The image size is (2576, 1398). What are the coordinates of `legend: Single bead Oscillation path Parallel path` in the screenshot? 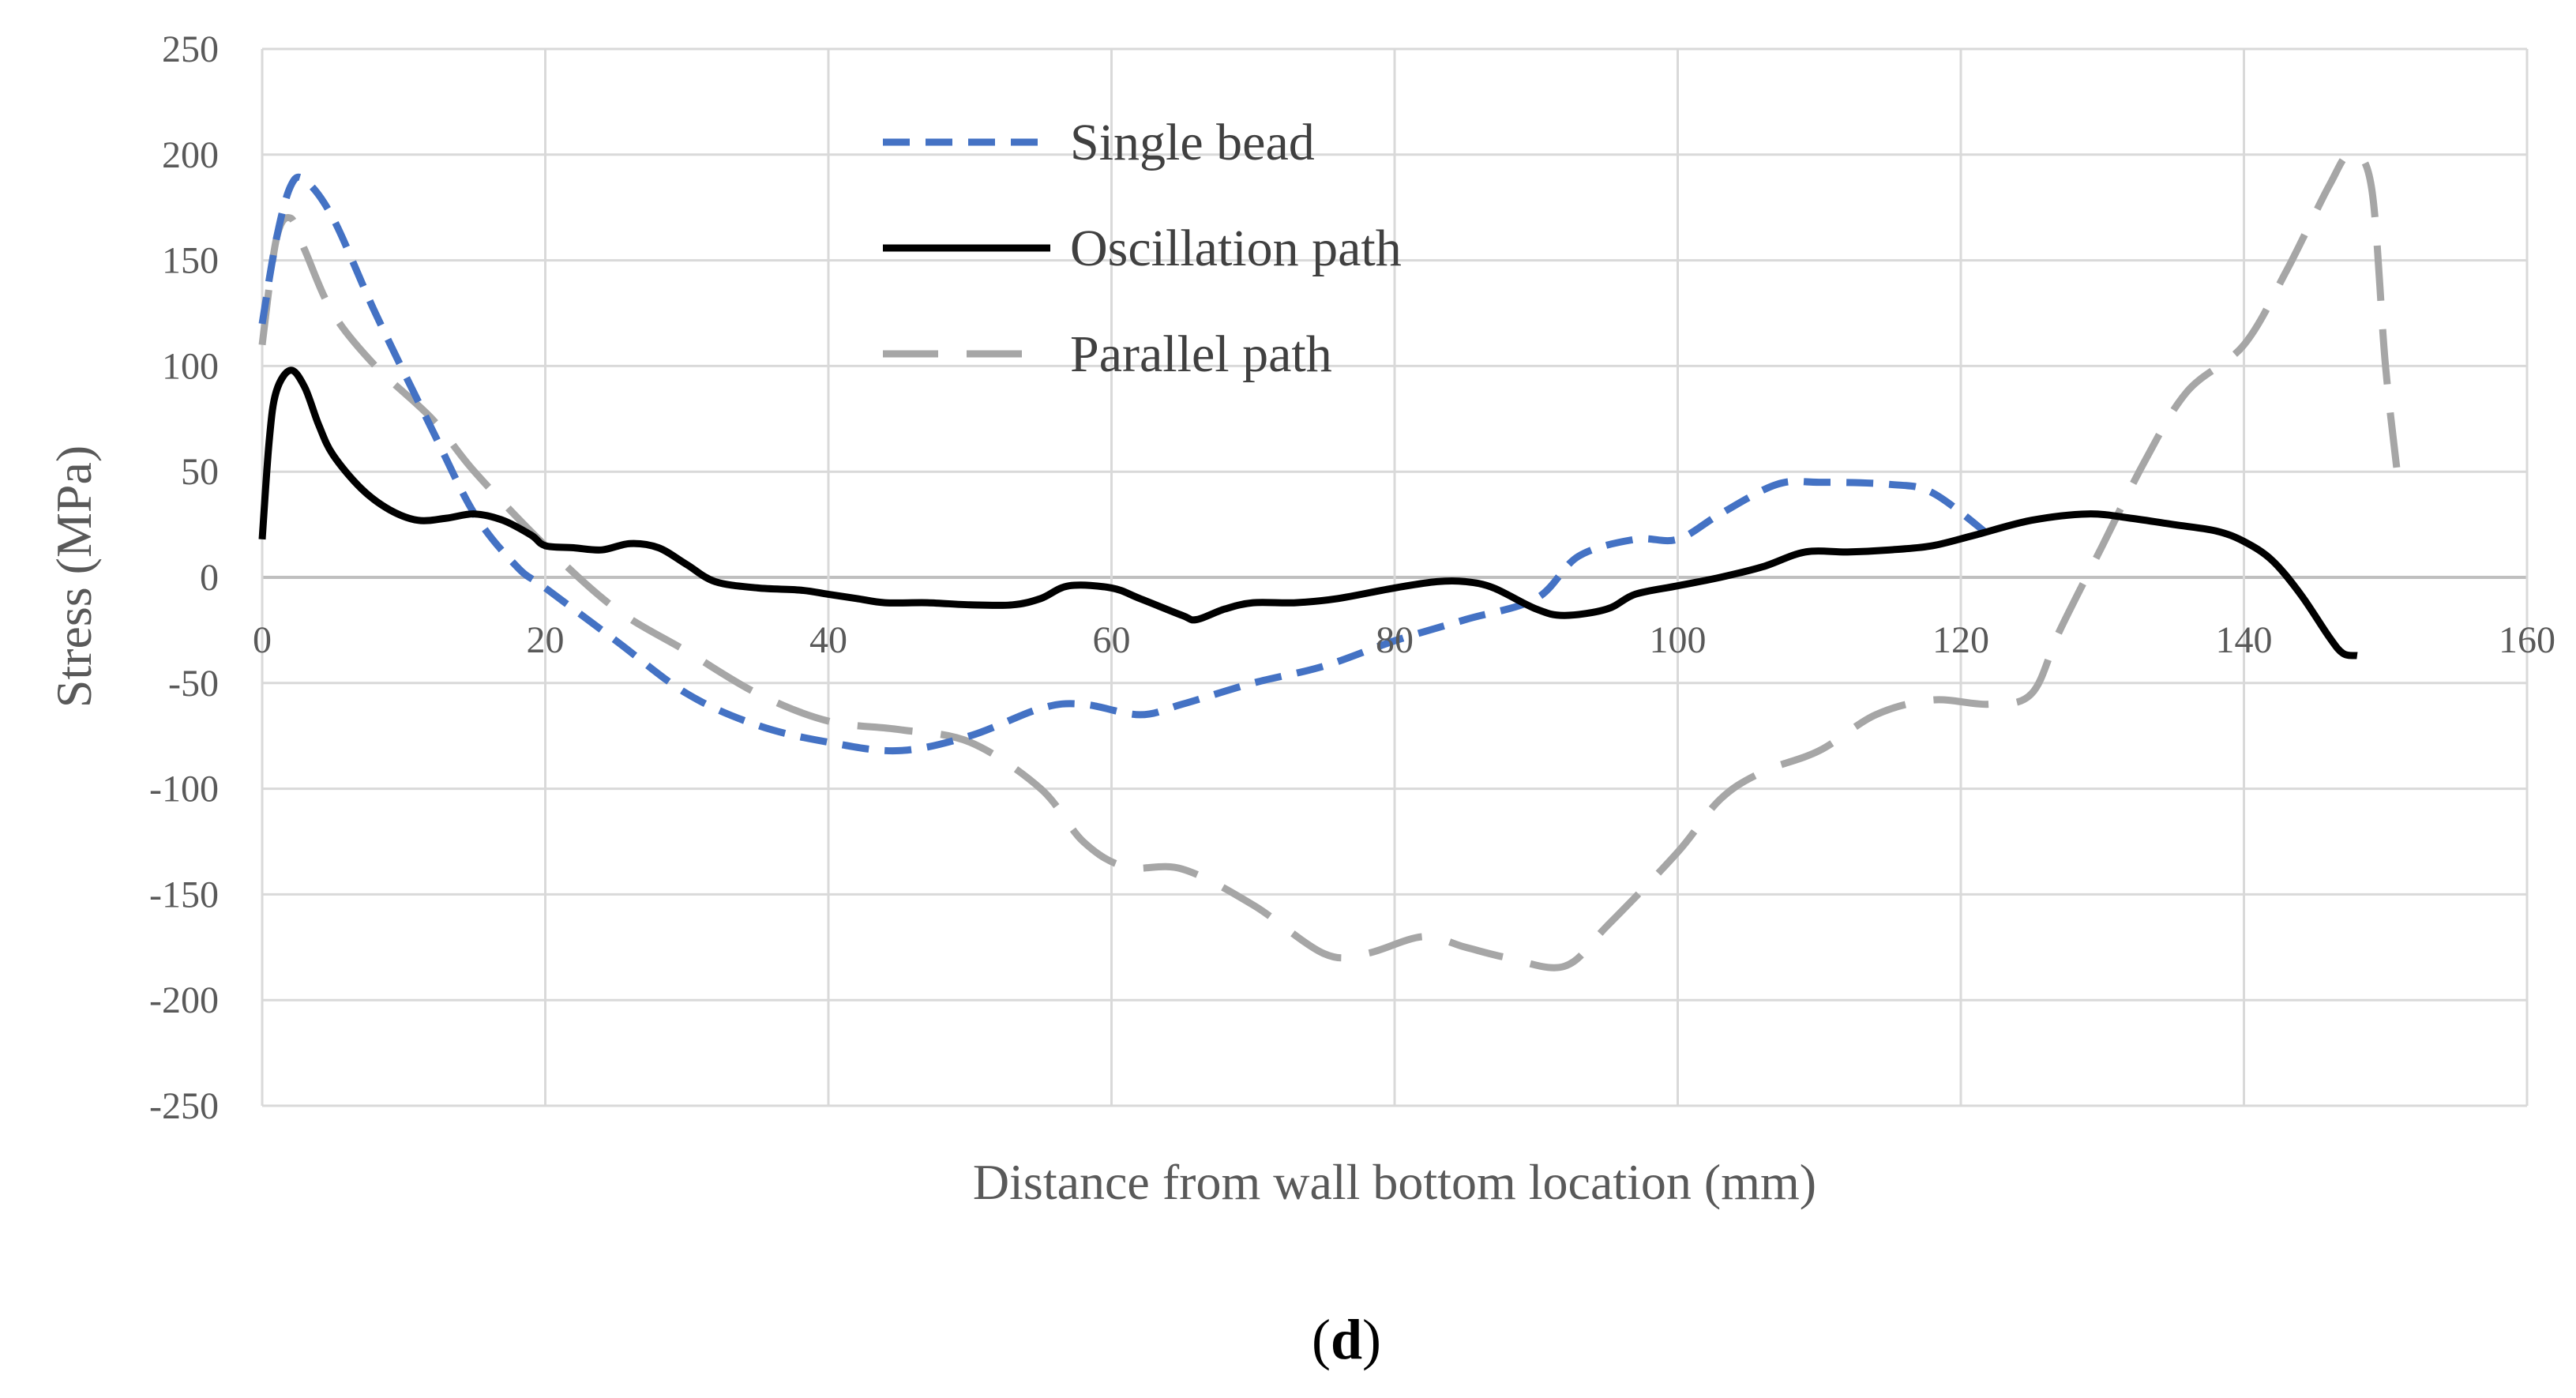 It's located at (1142, 249).